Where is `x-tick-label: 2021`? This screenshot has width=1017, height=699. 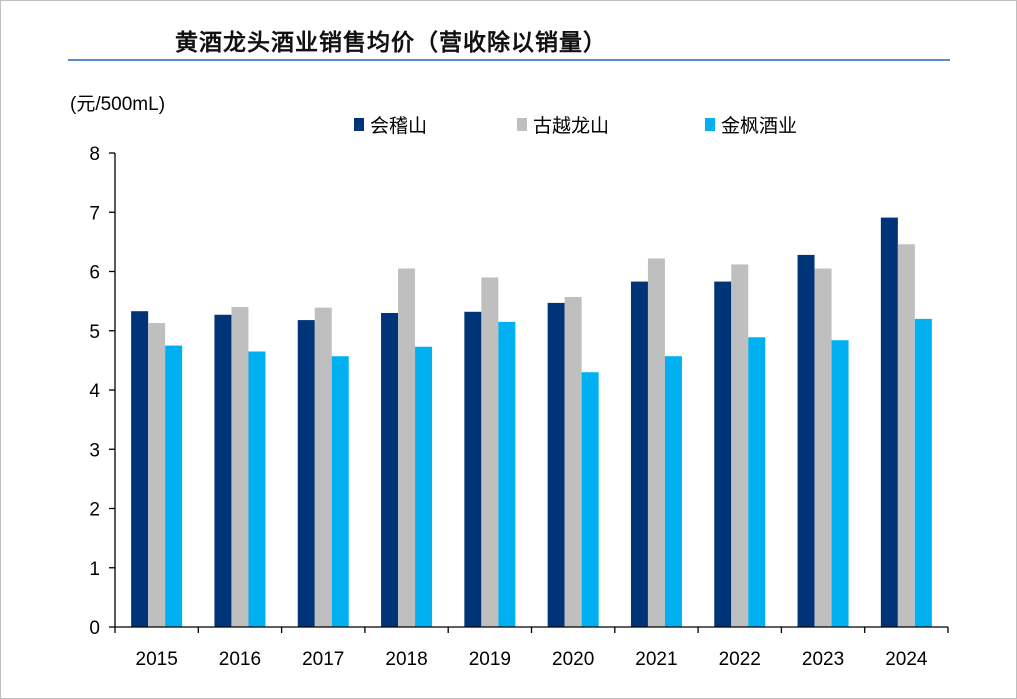
x-tick-label: 2021 is located at coordinates (656, 659).